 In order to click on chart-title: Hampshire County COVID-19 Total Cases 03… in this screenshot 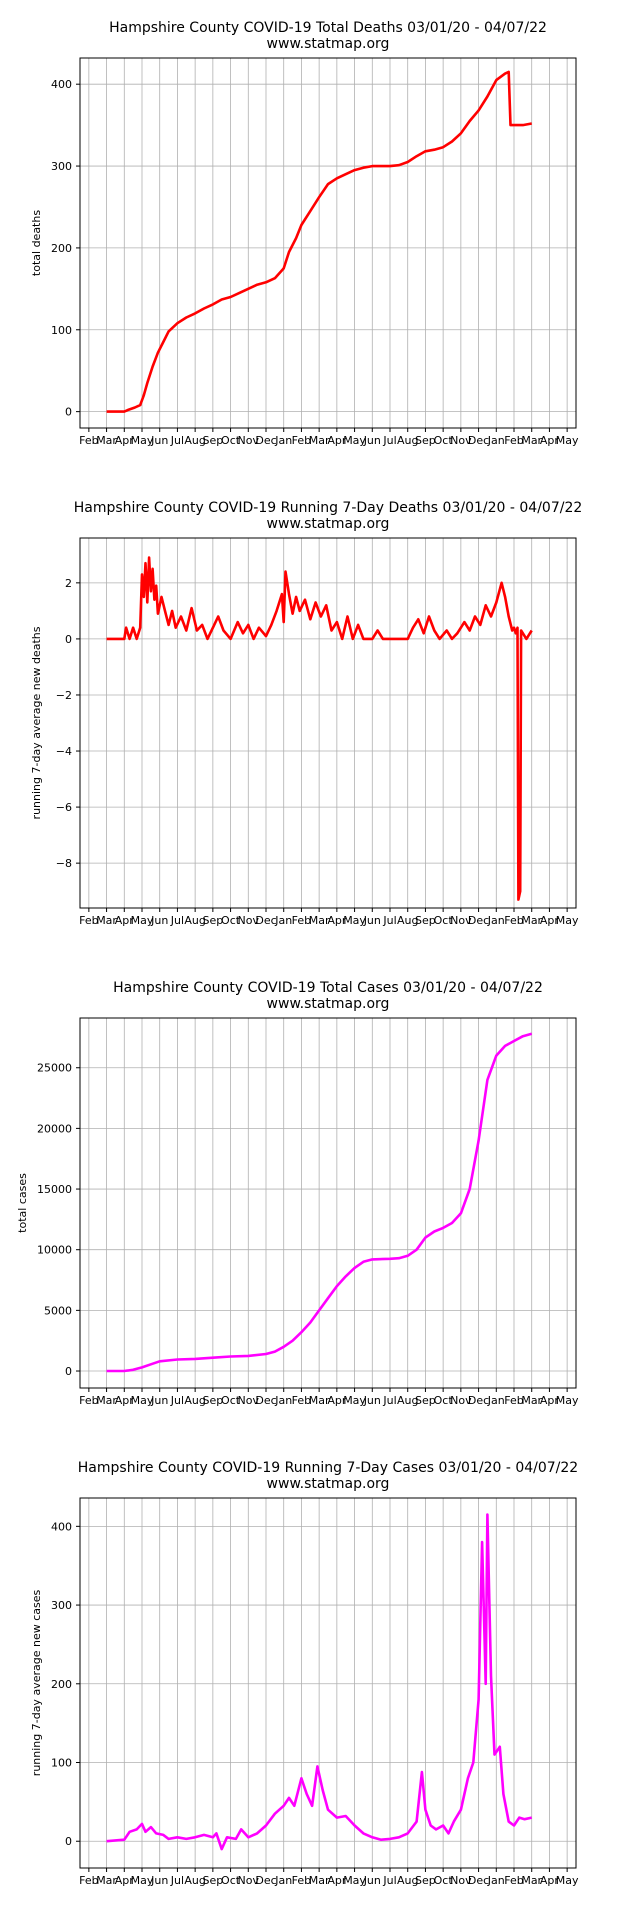, I will do `click(328, 988)`.